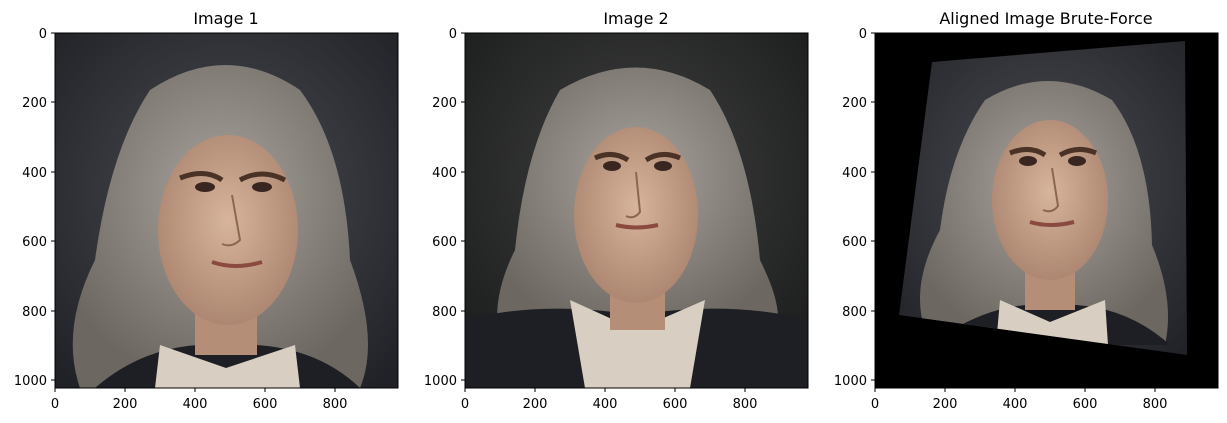 This screenshot has height=423, width=1227. Describe the element at coordinates (225, 18) in the screenshot. I see `panel-title: Image 1` at that location.